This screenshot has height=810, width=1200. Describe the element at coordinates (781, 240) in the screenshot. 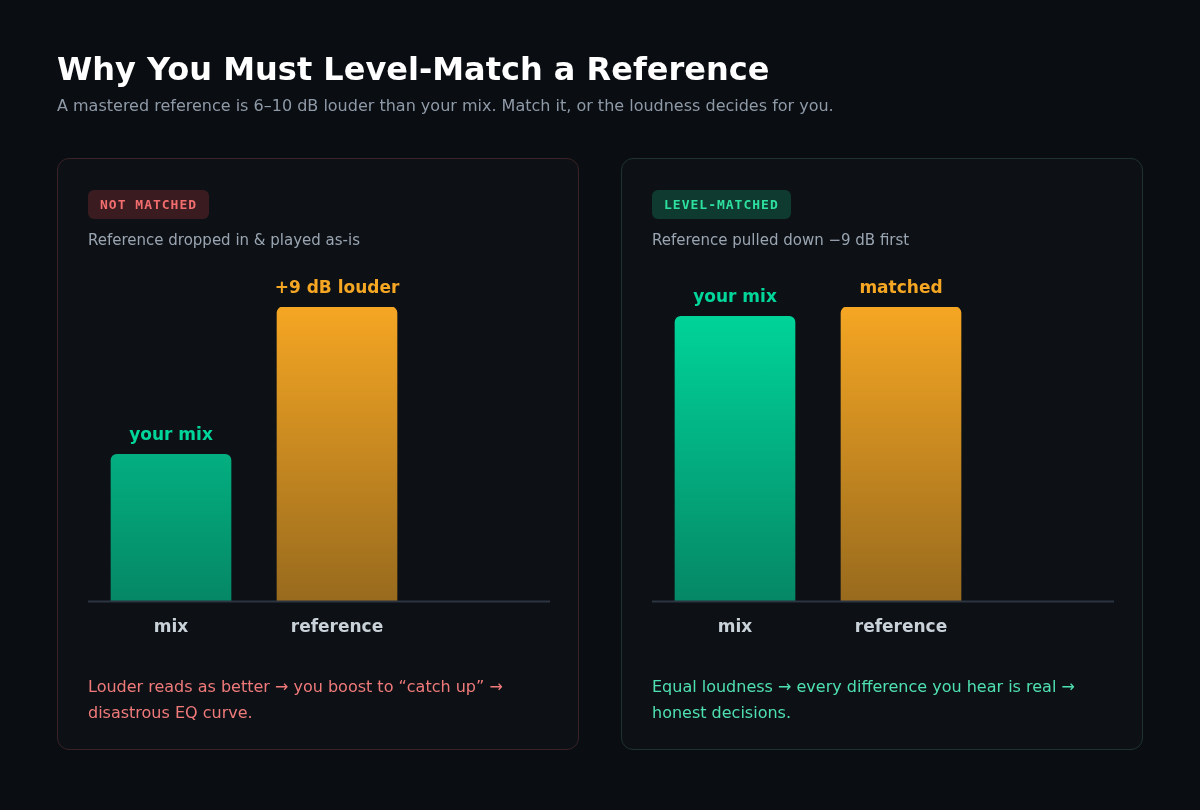

I see `chart-subtitle: Reference pulled down −9 dB first` at that location.